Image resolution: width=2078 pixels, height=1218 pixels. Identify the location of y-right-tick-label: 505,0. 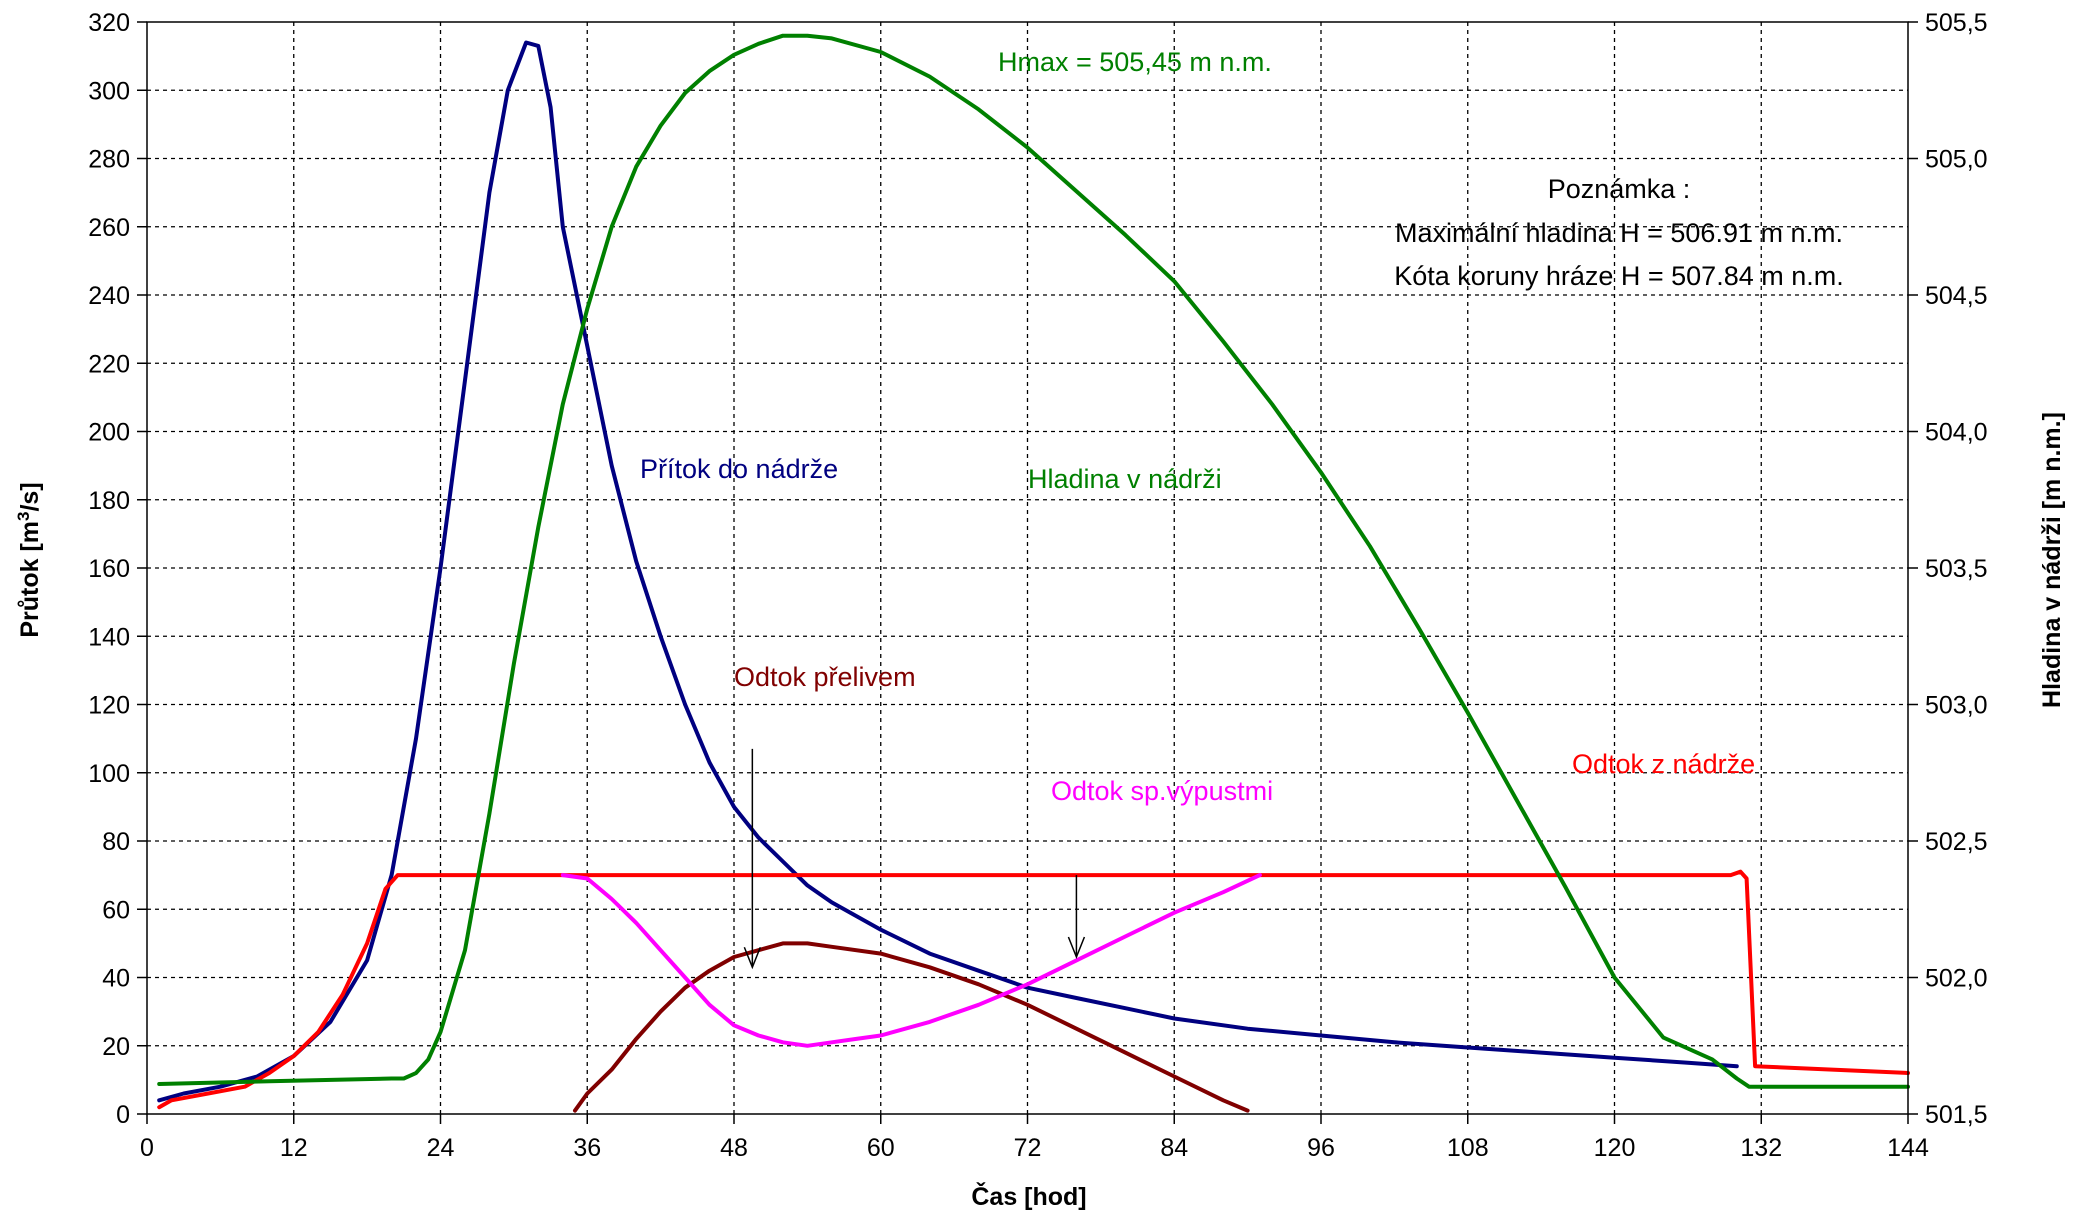
(1956, 160).